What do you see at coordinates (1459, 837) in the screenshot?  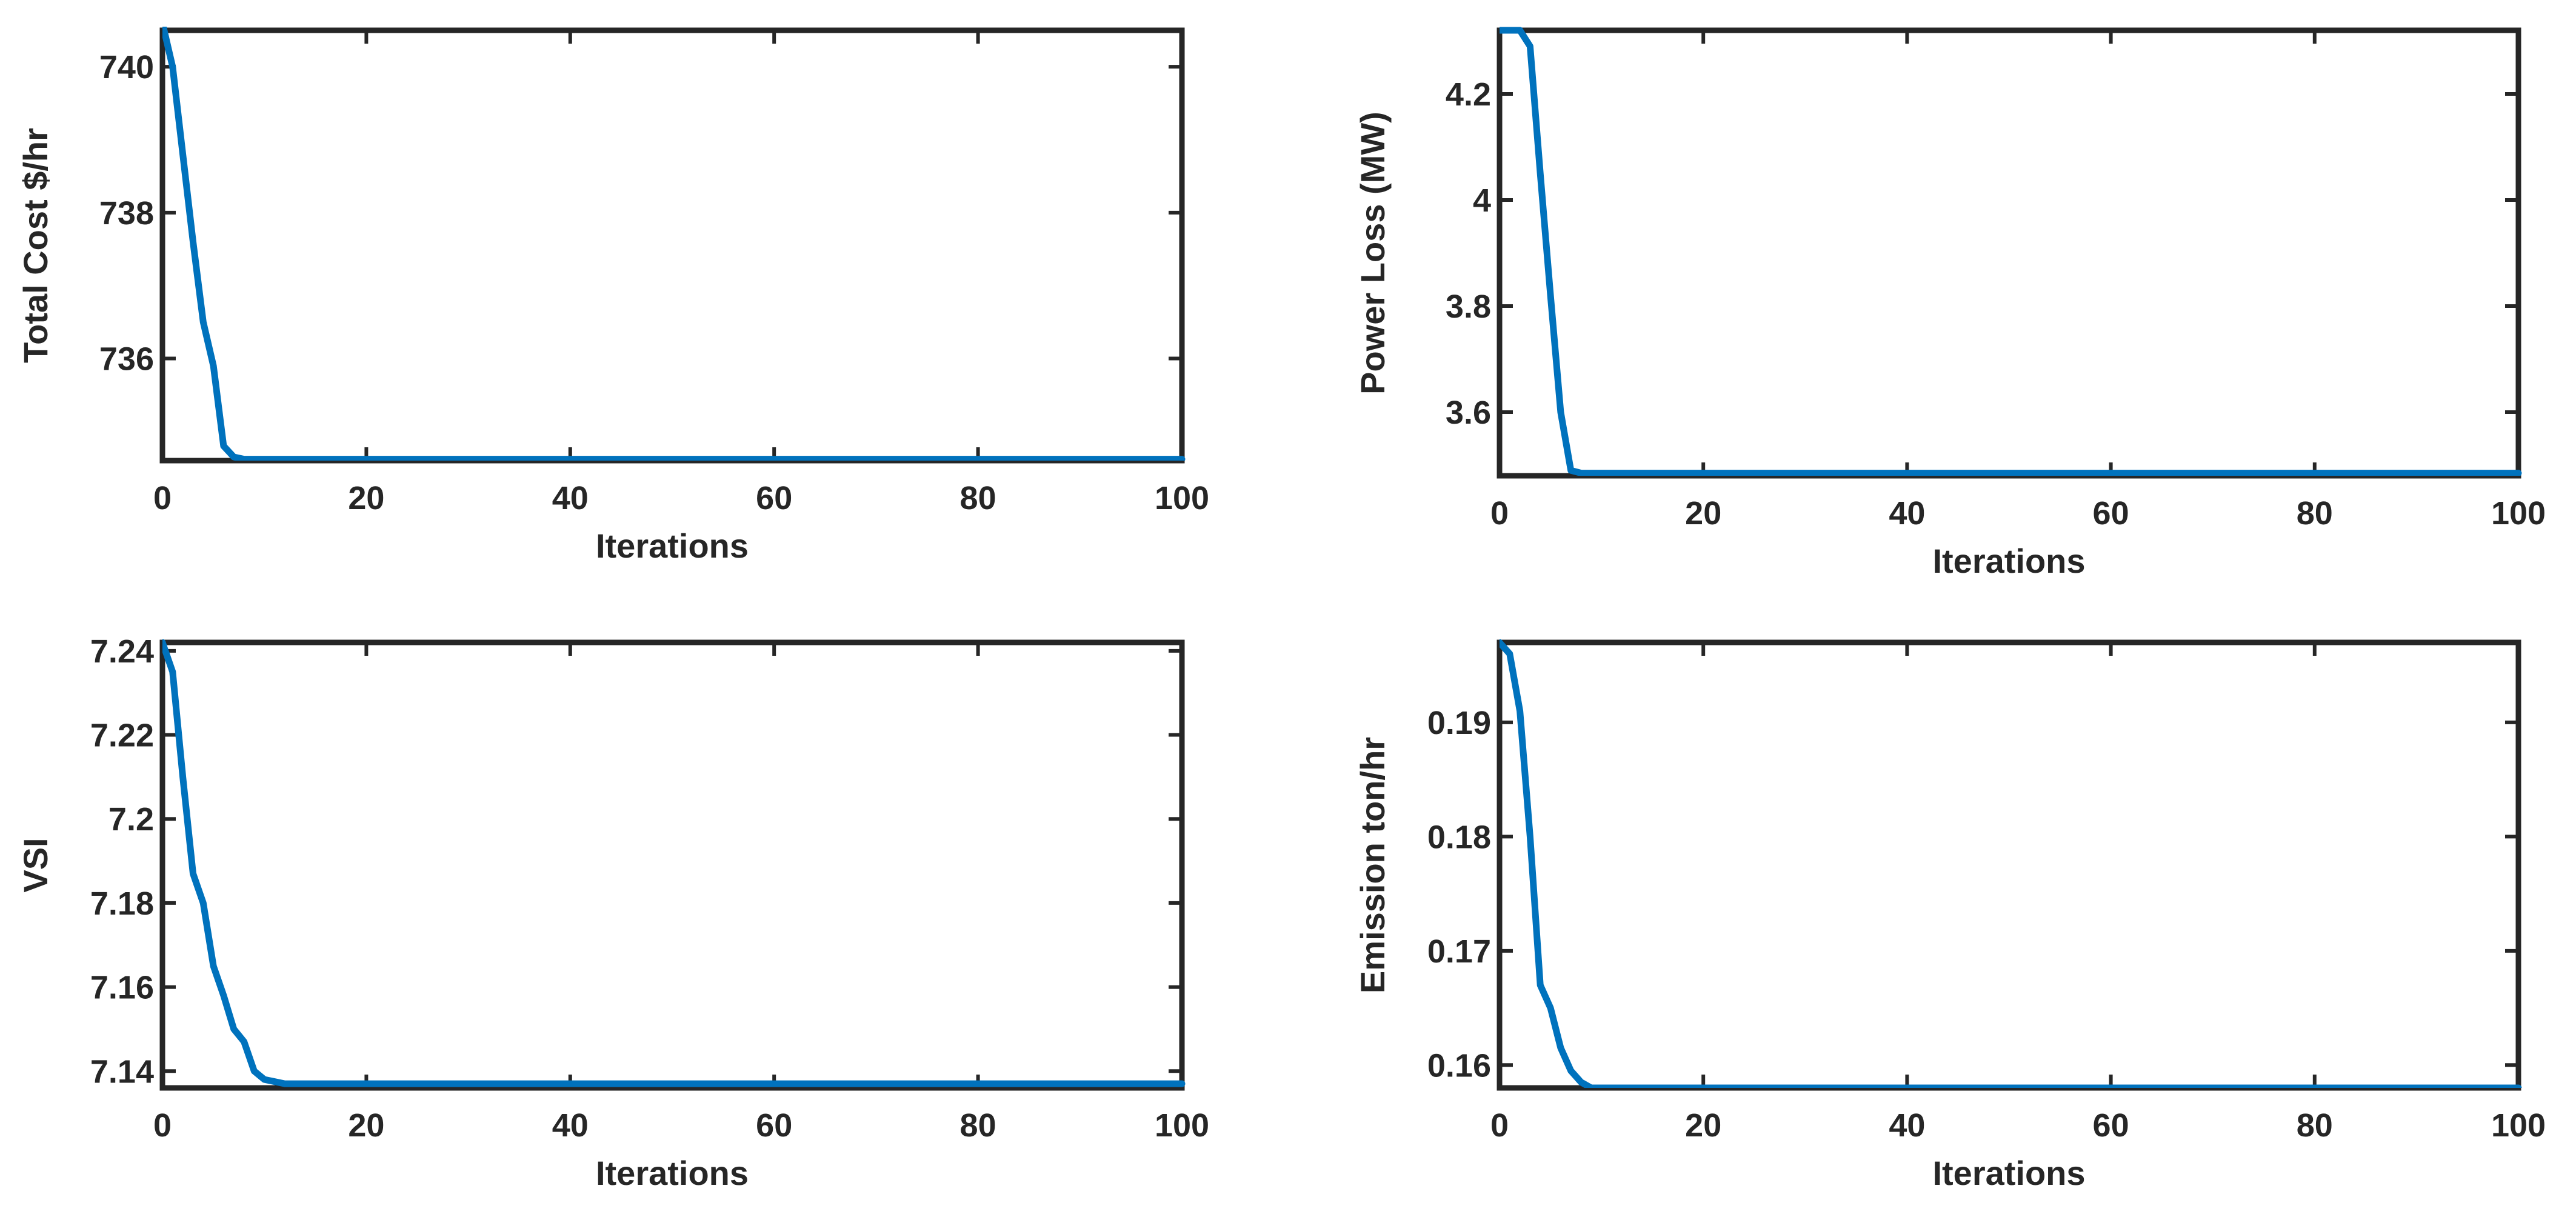 I see `y-tick-label: 0.18` at bounding box center [1459, 837].